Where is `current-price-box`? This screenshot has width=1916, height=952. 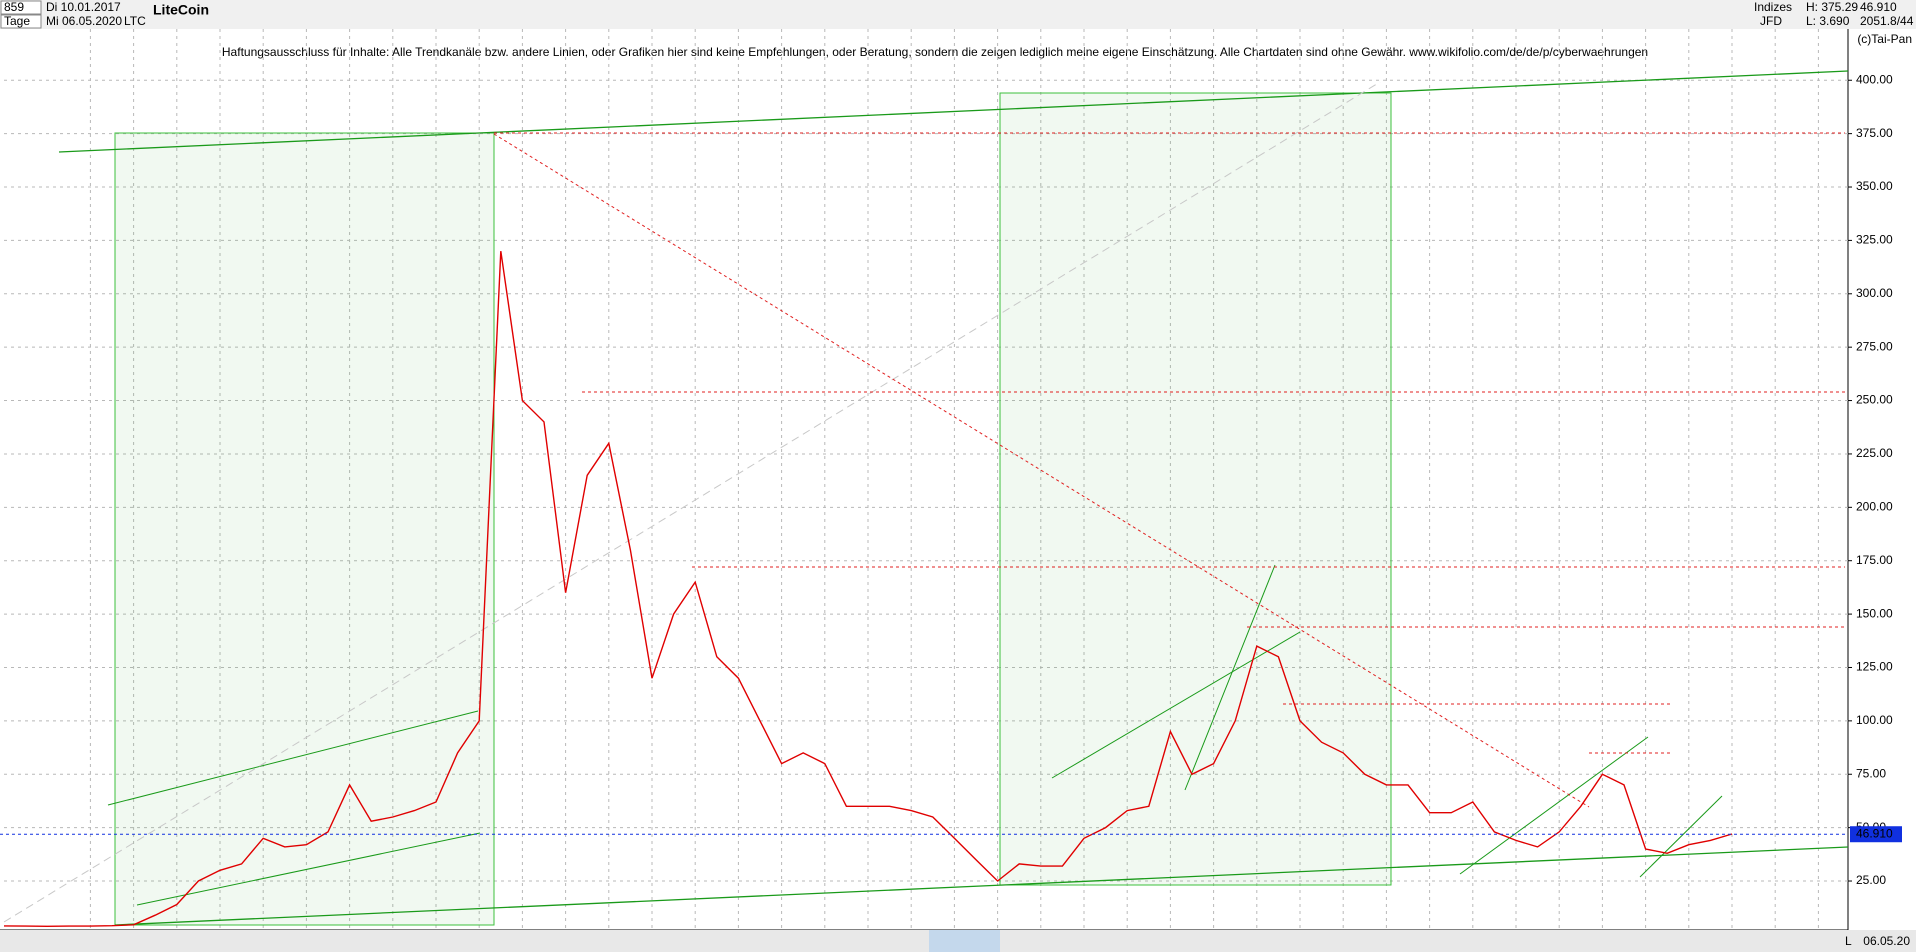 current-price-box is located at coordinates (1876, 834).